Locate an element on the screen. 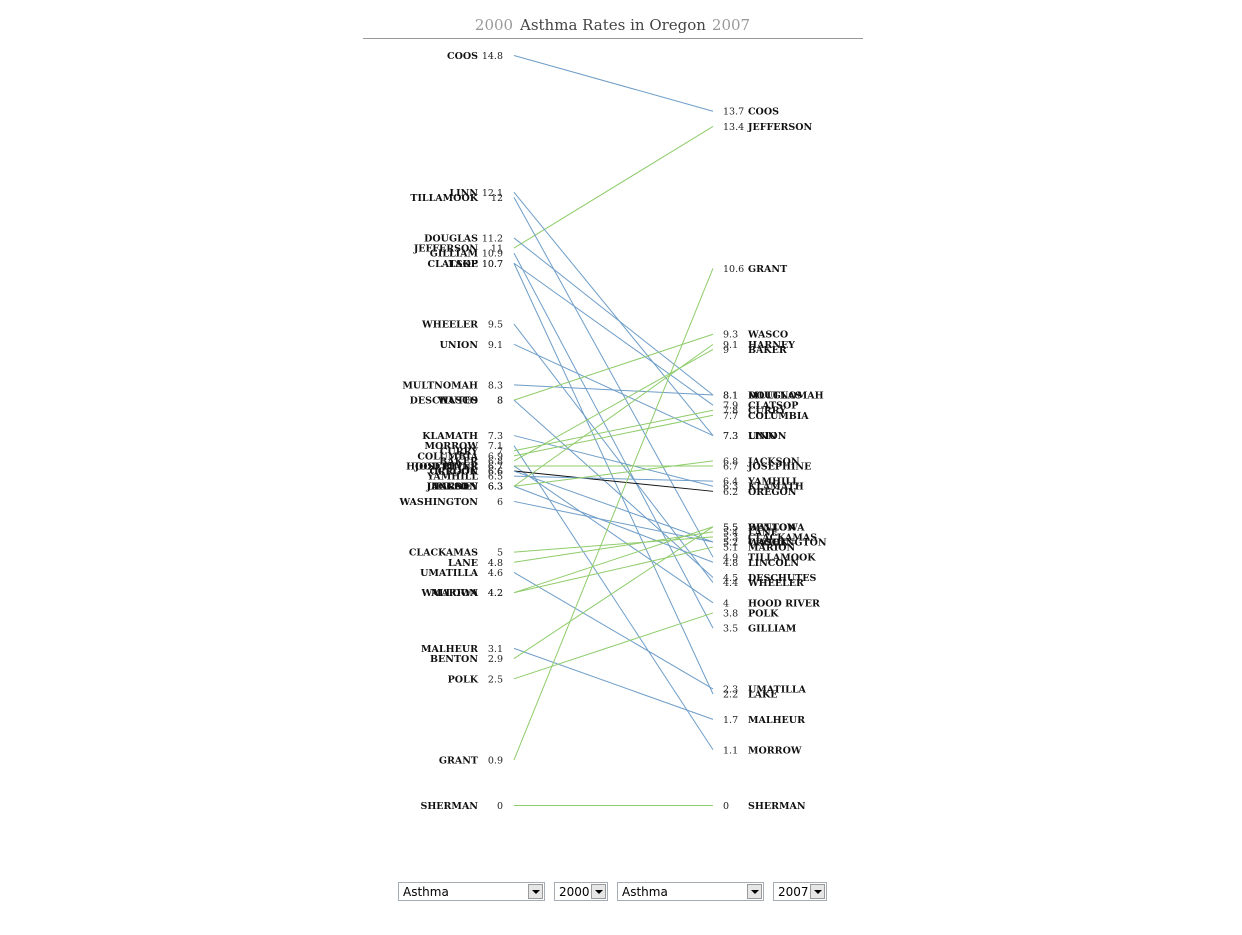 This screenshot has height=935, width=1242. left-name-lane: Lane is located at coordinates (463, 563).